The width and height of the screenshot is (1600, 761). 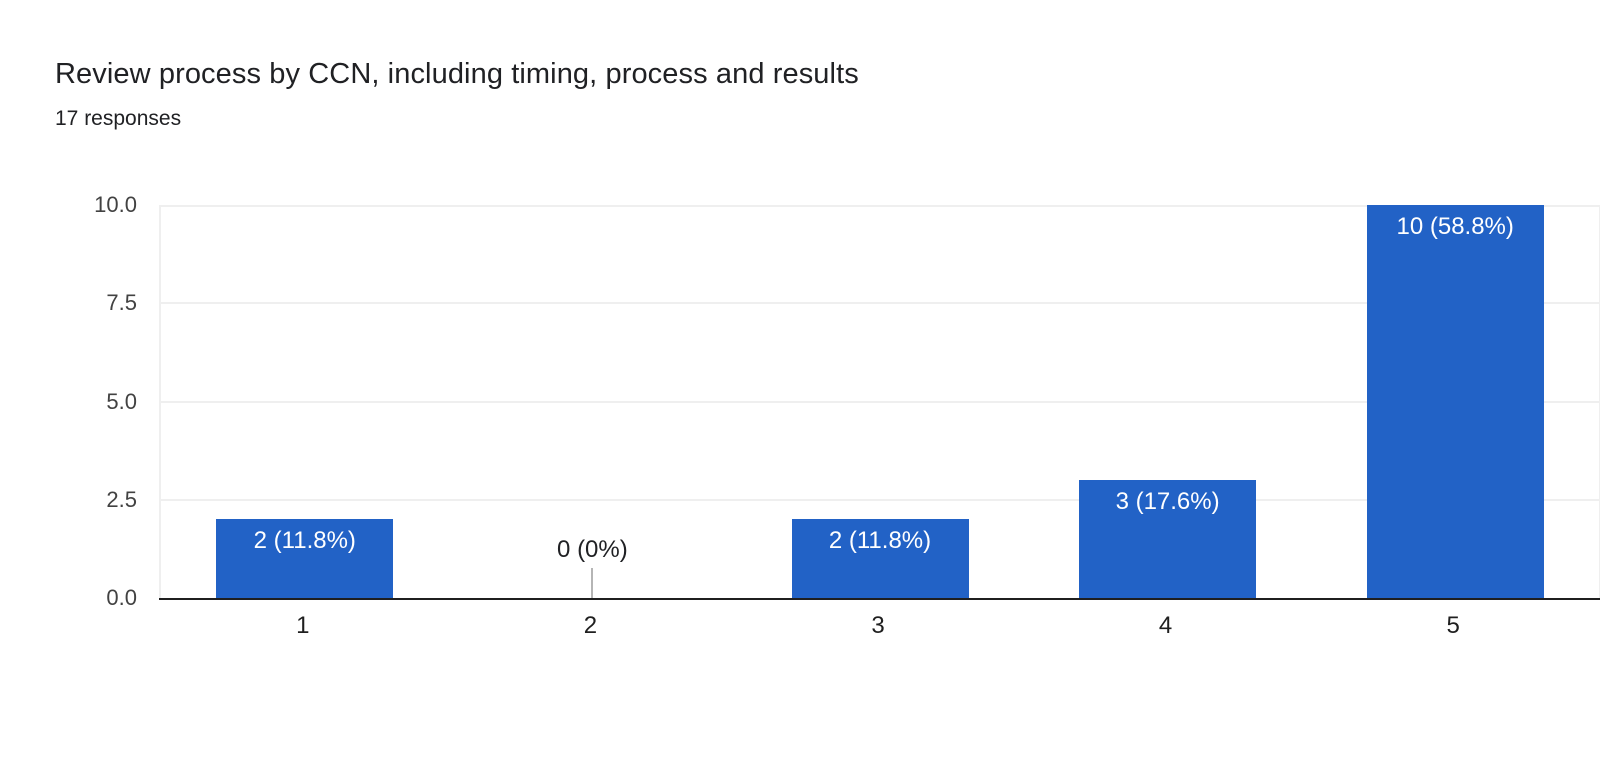 I want to click on x-tick-label: 5, so click(x=1453, y=625).